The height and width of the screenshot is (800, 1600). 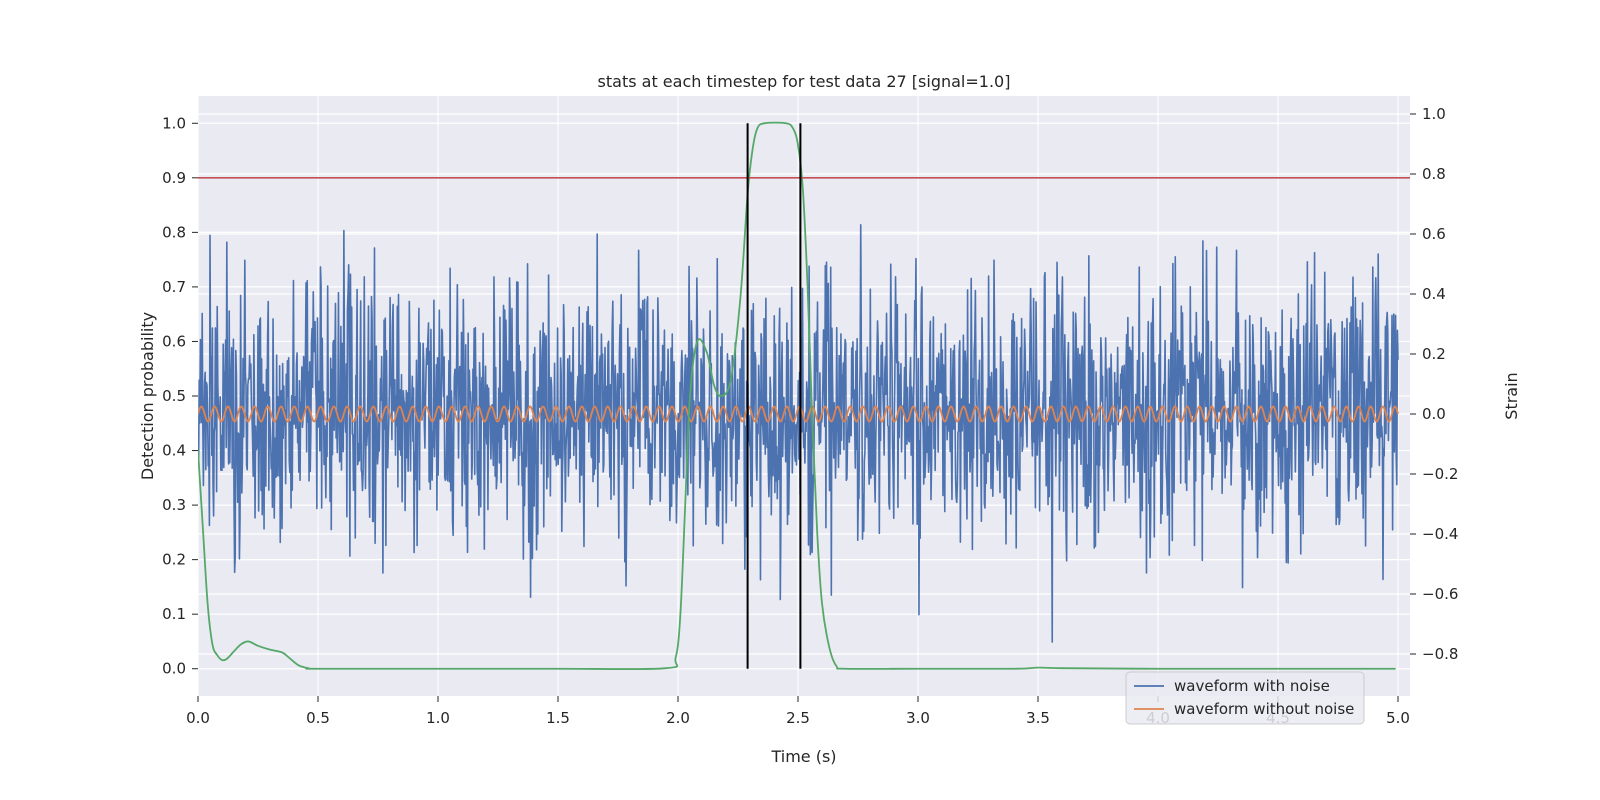 What do you see at coordinates (174, 123) in the screenshot?
I see `y-left-tick-label-10: 1.0` at bounding box center [174, 123].